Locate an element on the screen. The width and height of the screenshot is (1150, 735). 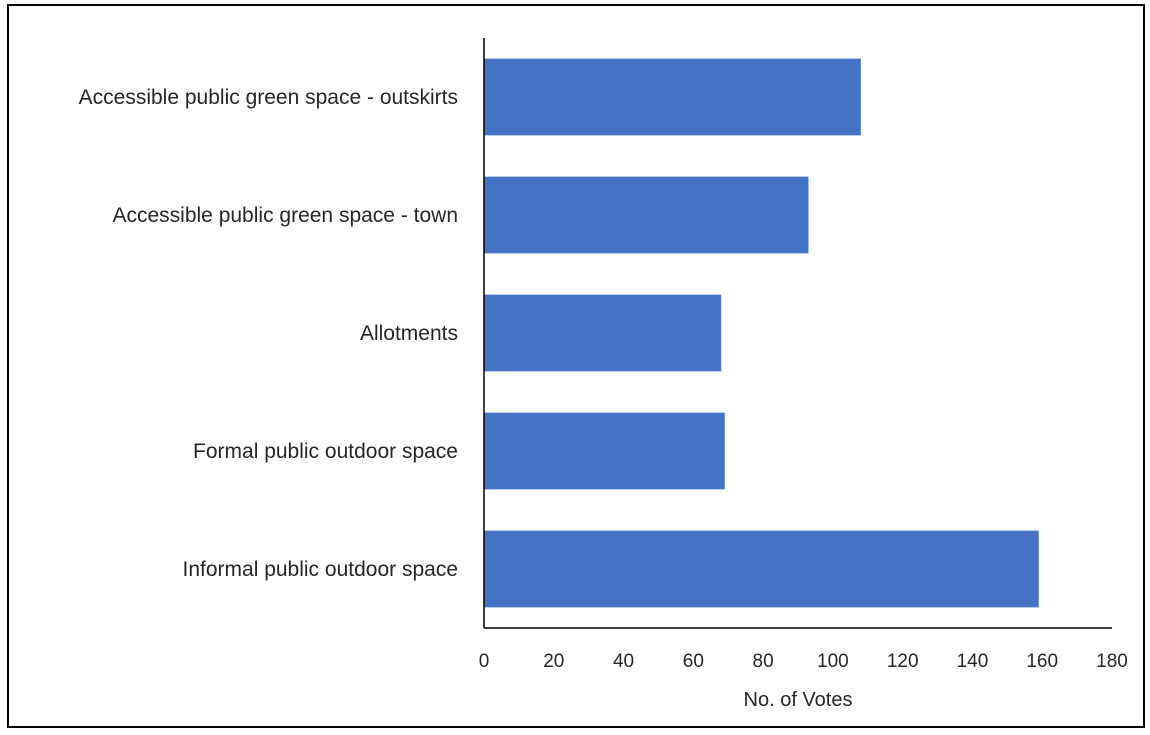
category-label-3: Formal public outdoor space is located at coordinates (325, 451).